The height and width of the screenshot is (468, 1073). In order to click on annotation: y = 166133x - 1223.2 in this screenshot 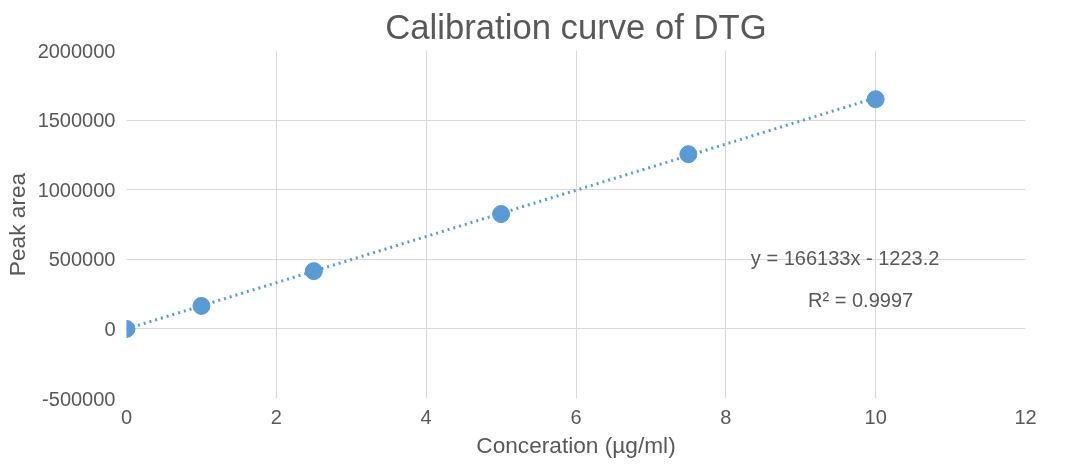, I will do `click(845, 258)`.